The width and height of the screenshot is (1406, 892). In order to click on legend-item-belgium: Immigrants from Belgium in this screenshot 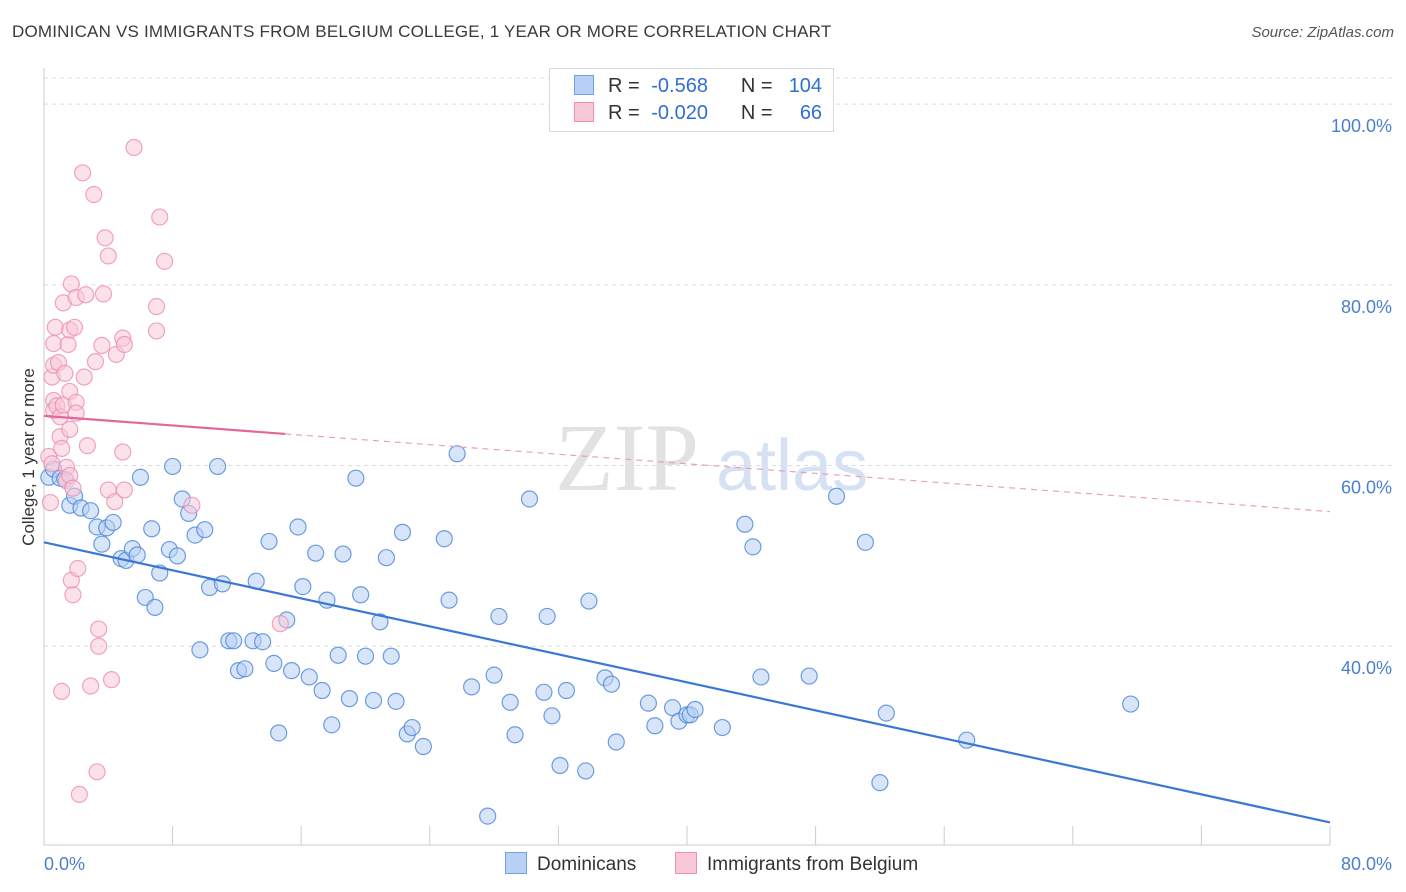, I will do `click(796, 864)`.